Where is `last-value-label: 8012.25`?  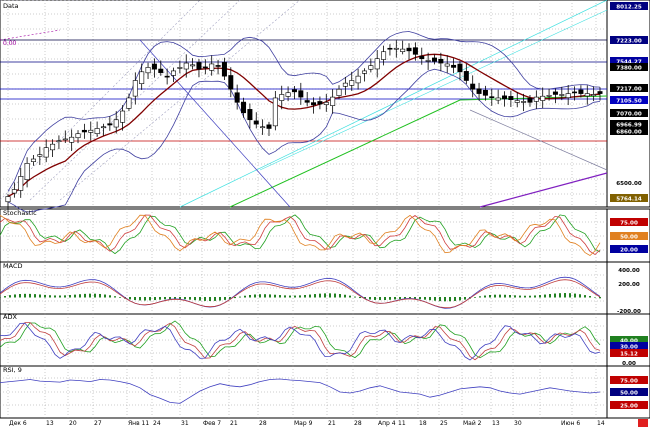 last-value-label: 8012.25 is located at coordinates (629, 8).